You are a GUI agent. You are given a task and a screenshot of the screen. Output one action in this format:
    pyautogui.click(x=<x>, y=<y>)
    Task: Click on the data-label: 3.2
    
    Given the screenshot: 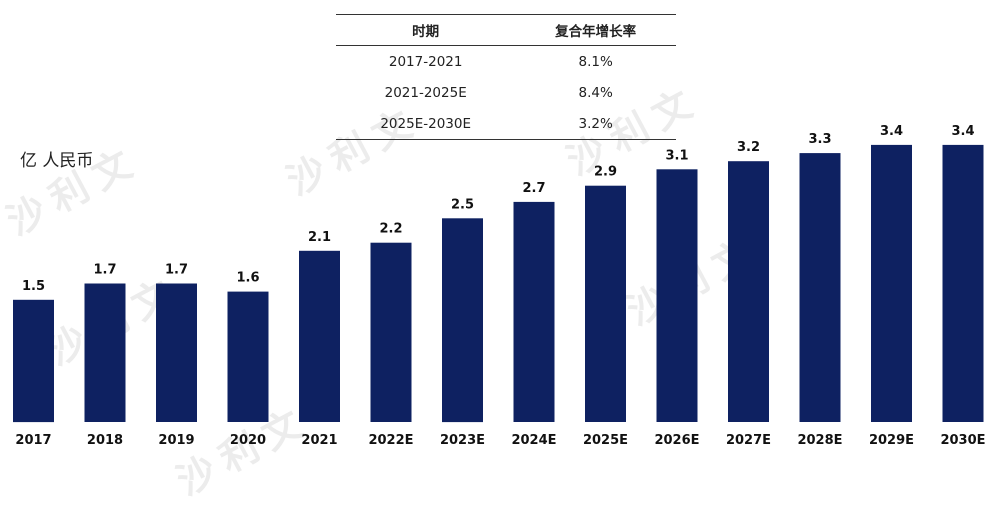 What is the action you would take?
    pyautogui.click(x=748, y=147)
    